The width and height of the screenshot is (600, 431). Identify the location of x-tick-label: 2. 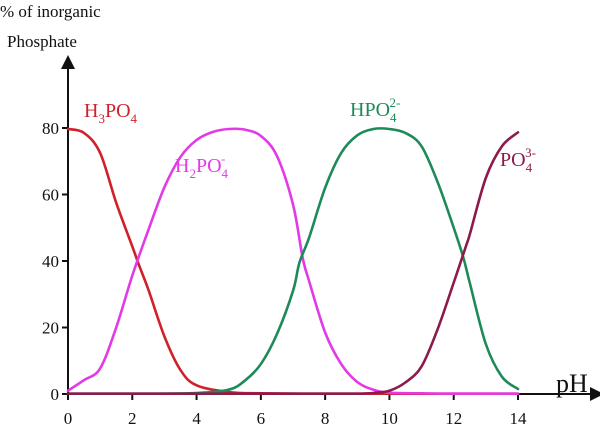
(132, 418).